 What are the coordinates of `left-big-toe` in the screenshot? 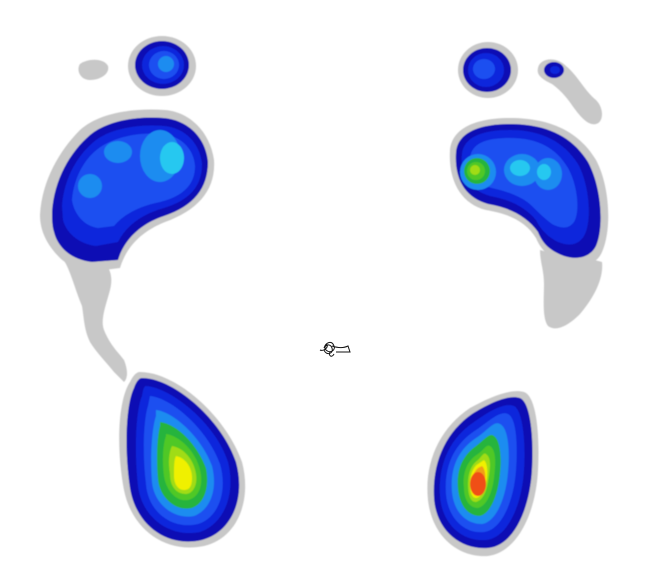 It's located at (162, 66).